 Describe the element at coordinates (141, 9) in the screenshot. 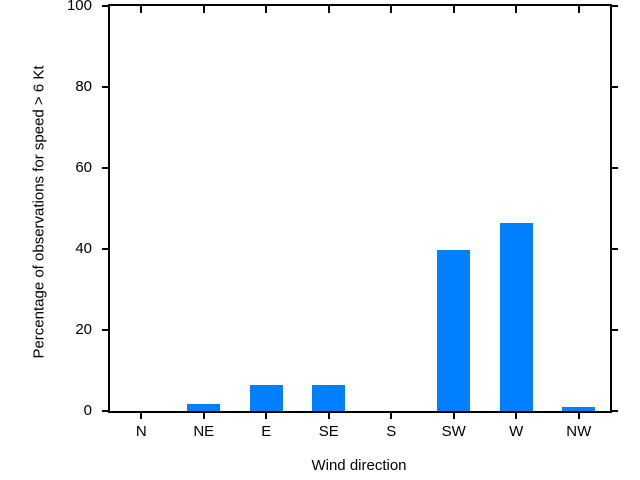

I see `x-tick-top-n` at that location.